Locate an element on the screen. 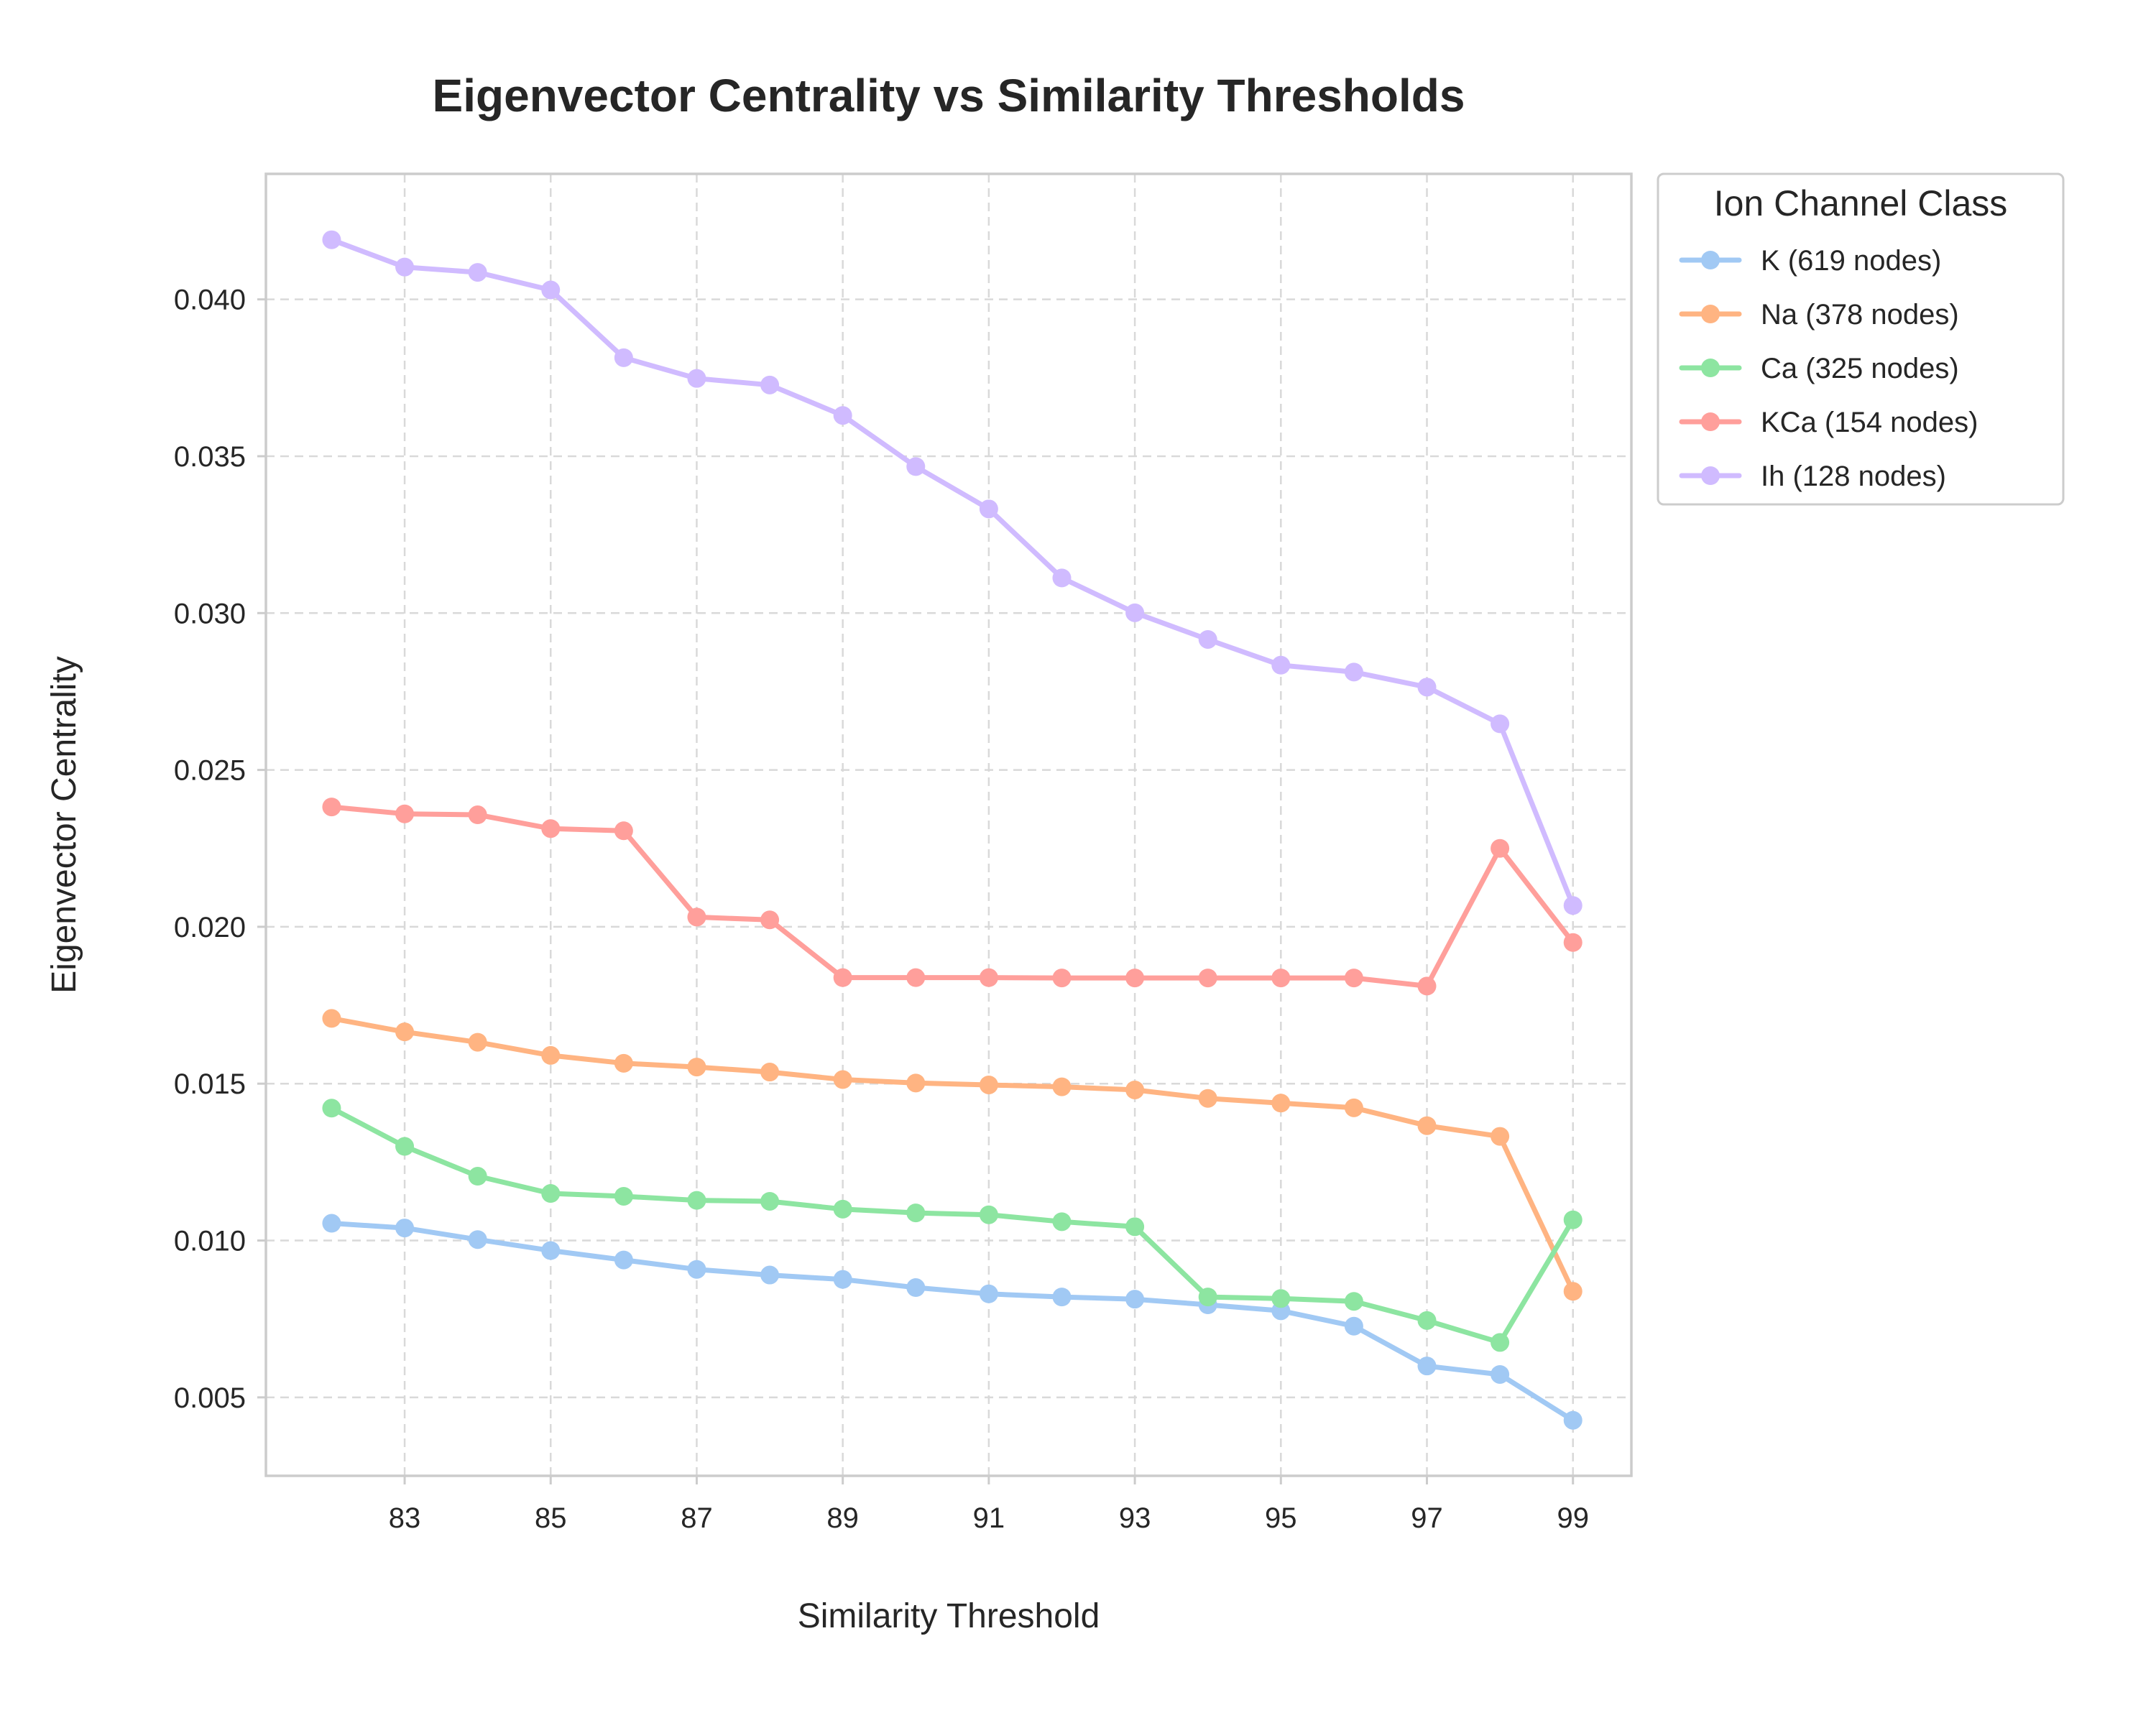 The height and width of the screenshot is (1728, 2156). x-tick-label: 99 is located at coordinates (1573, 1518).